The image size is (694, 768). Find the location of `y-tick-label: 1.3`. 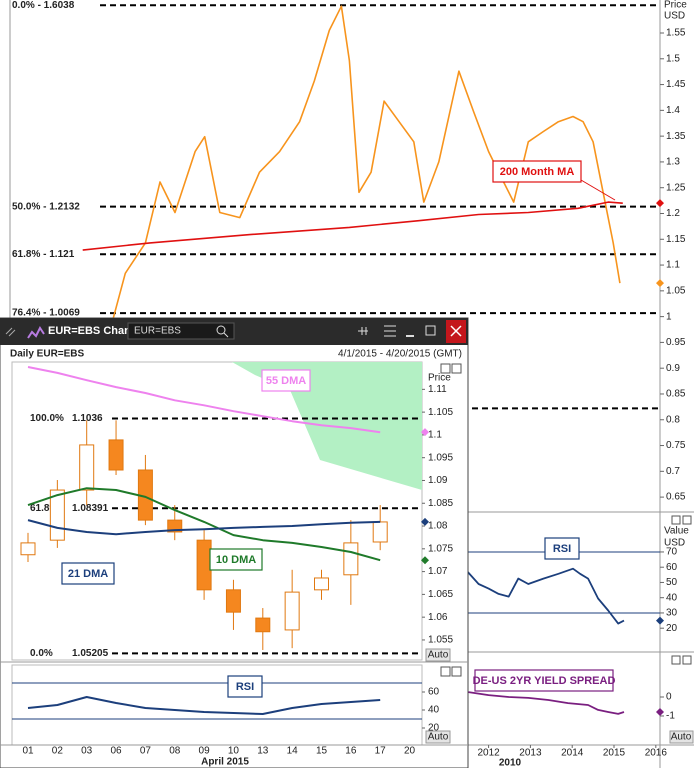

y-tick-label: 1.3 is located at coordinates (673, 162).